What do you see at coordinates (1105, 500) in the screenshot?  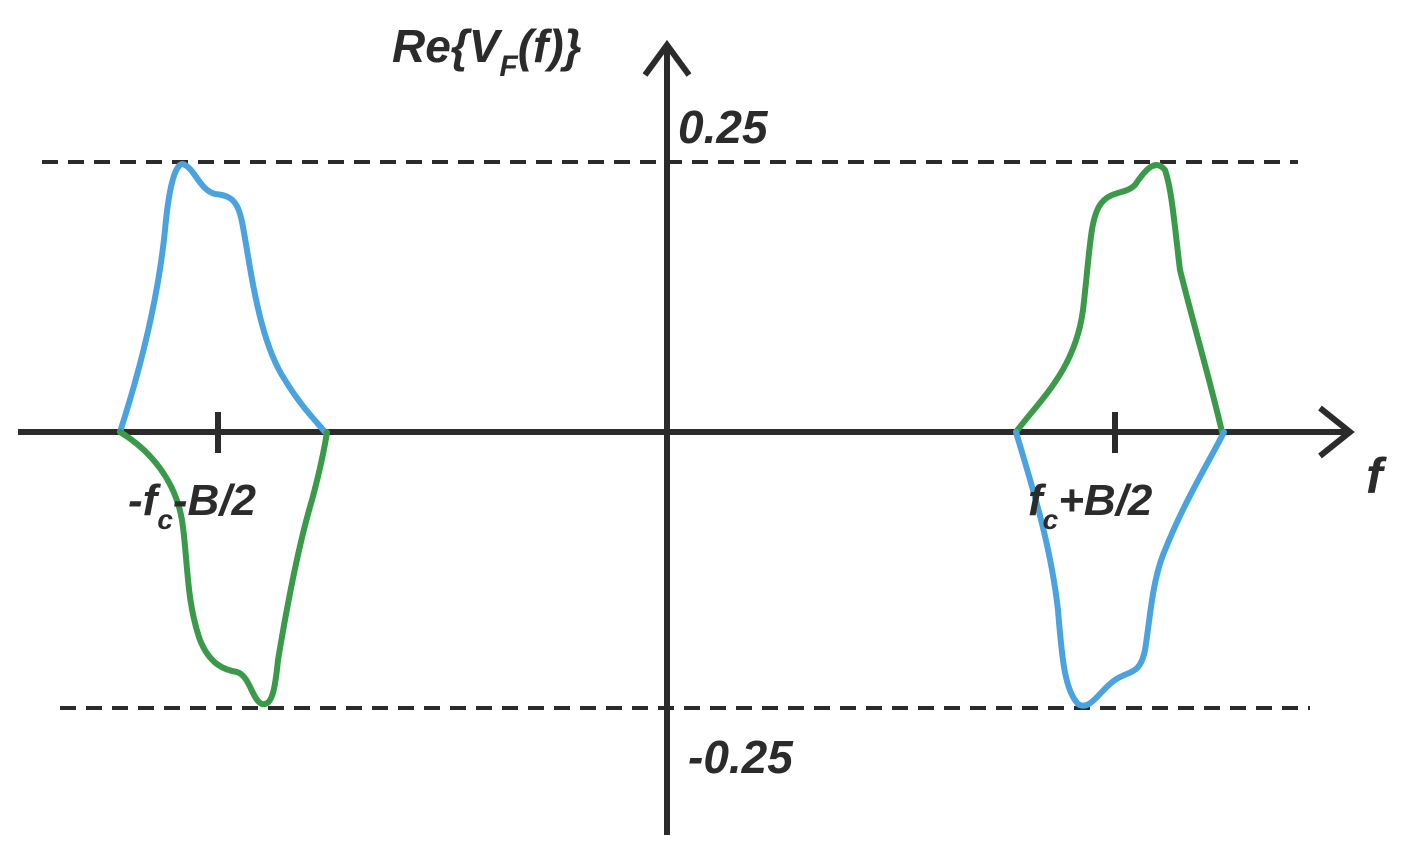 I see `tick-right-label-post: +B/2` at bounding box center [1105, 500].